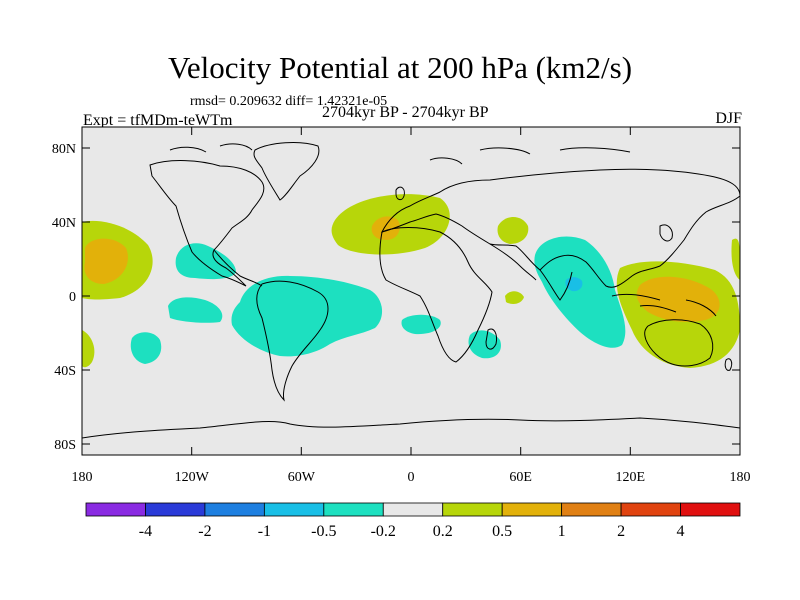 This screenshot has width=800, height=600. What do you see at coordinates (666, 233) in the screenshot?
I see `coast-japan` at bounding box center [666, 233].